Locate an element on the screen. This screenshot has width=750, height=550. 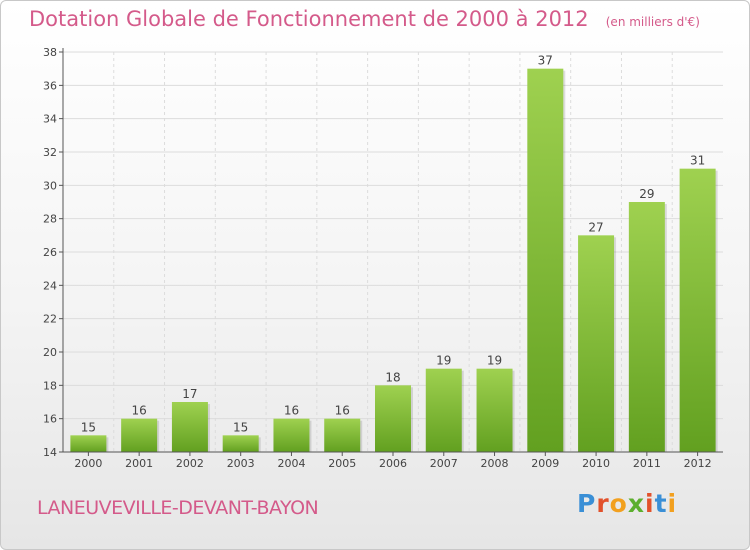
y-tick-label: 18 is located at coordinates (50, 385).